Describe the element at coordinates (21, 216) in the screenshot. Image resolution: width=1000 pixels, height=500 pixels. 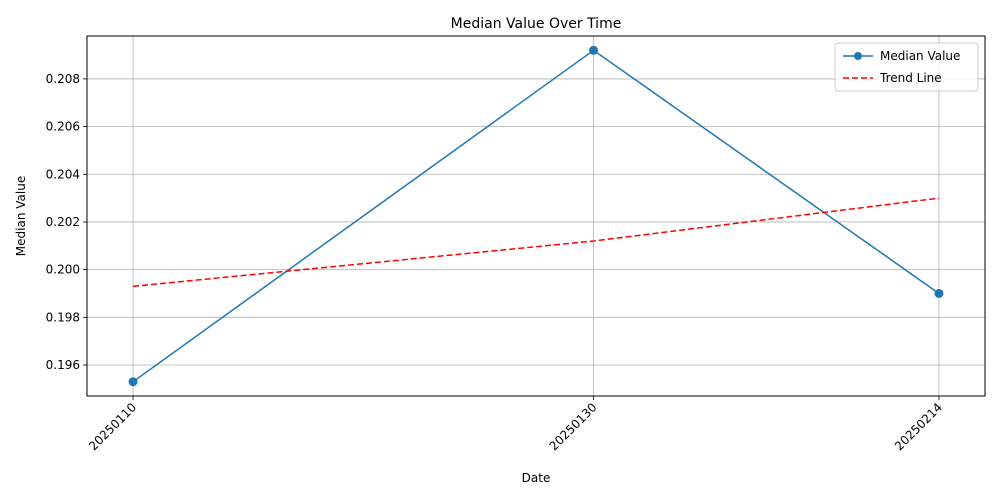
I see `y-axis-title: Median Value` at that location.